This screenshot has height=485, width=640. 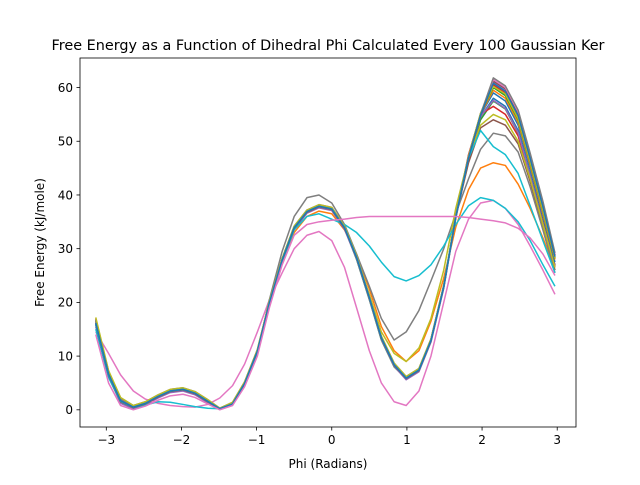 What do you see at coordinates (106, 440) in the screenshot?
I see `x-tick-label: −3` at bounding box center [106, 440].